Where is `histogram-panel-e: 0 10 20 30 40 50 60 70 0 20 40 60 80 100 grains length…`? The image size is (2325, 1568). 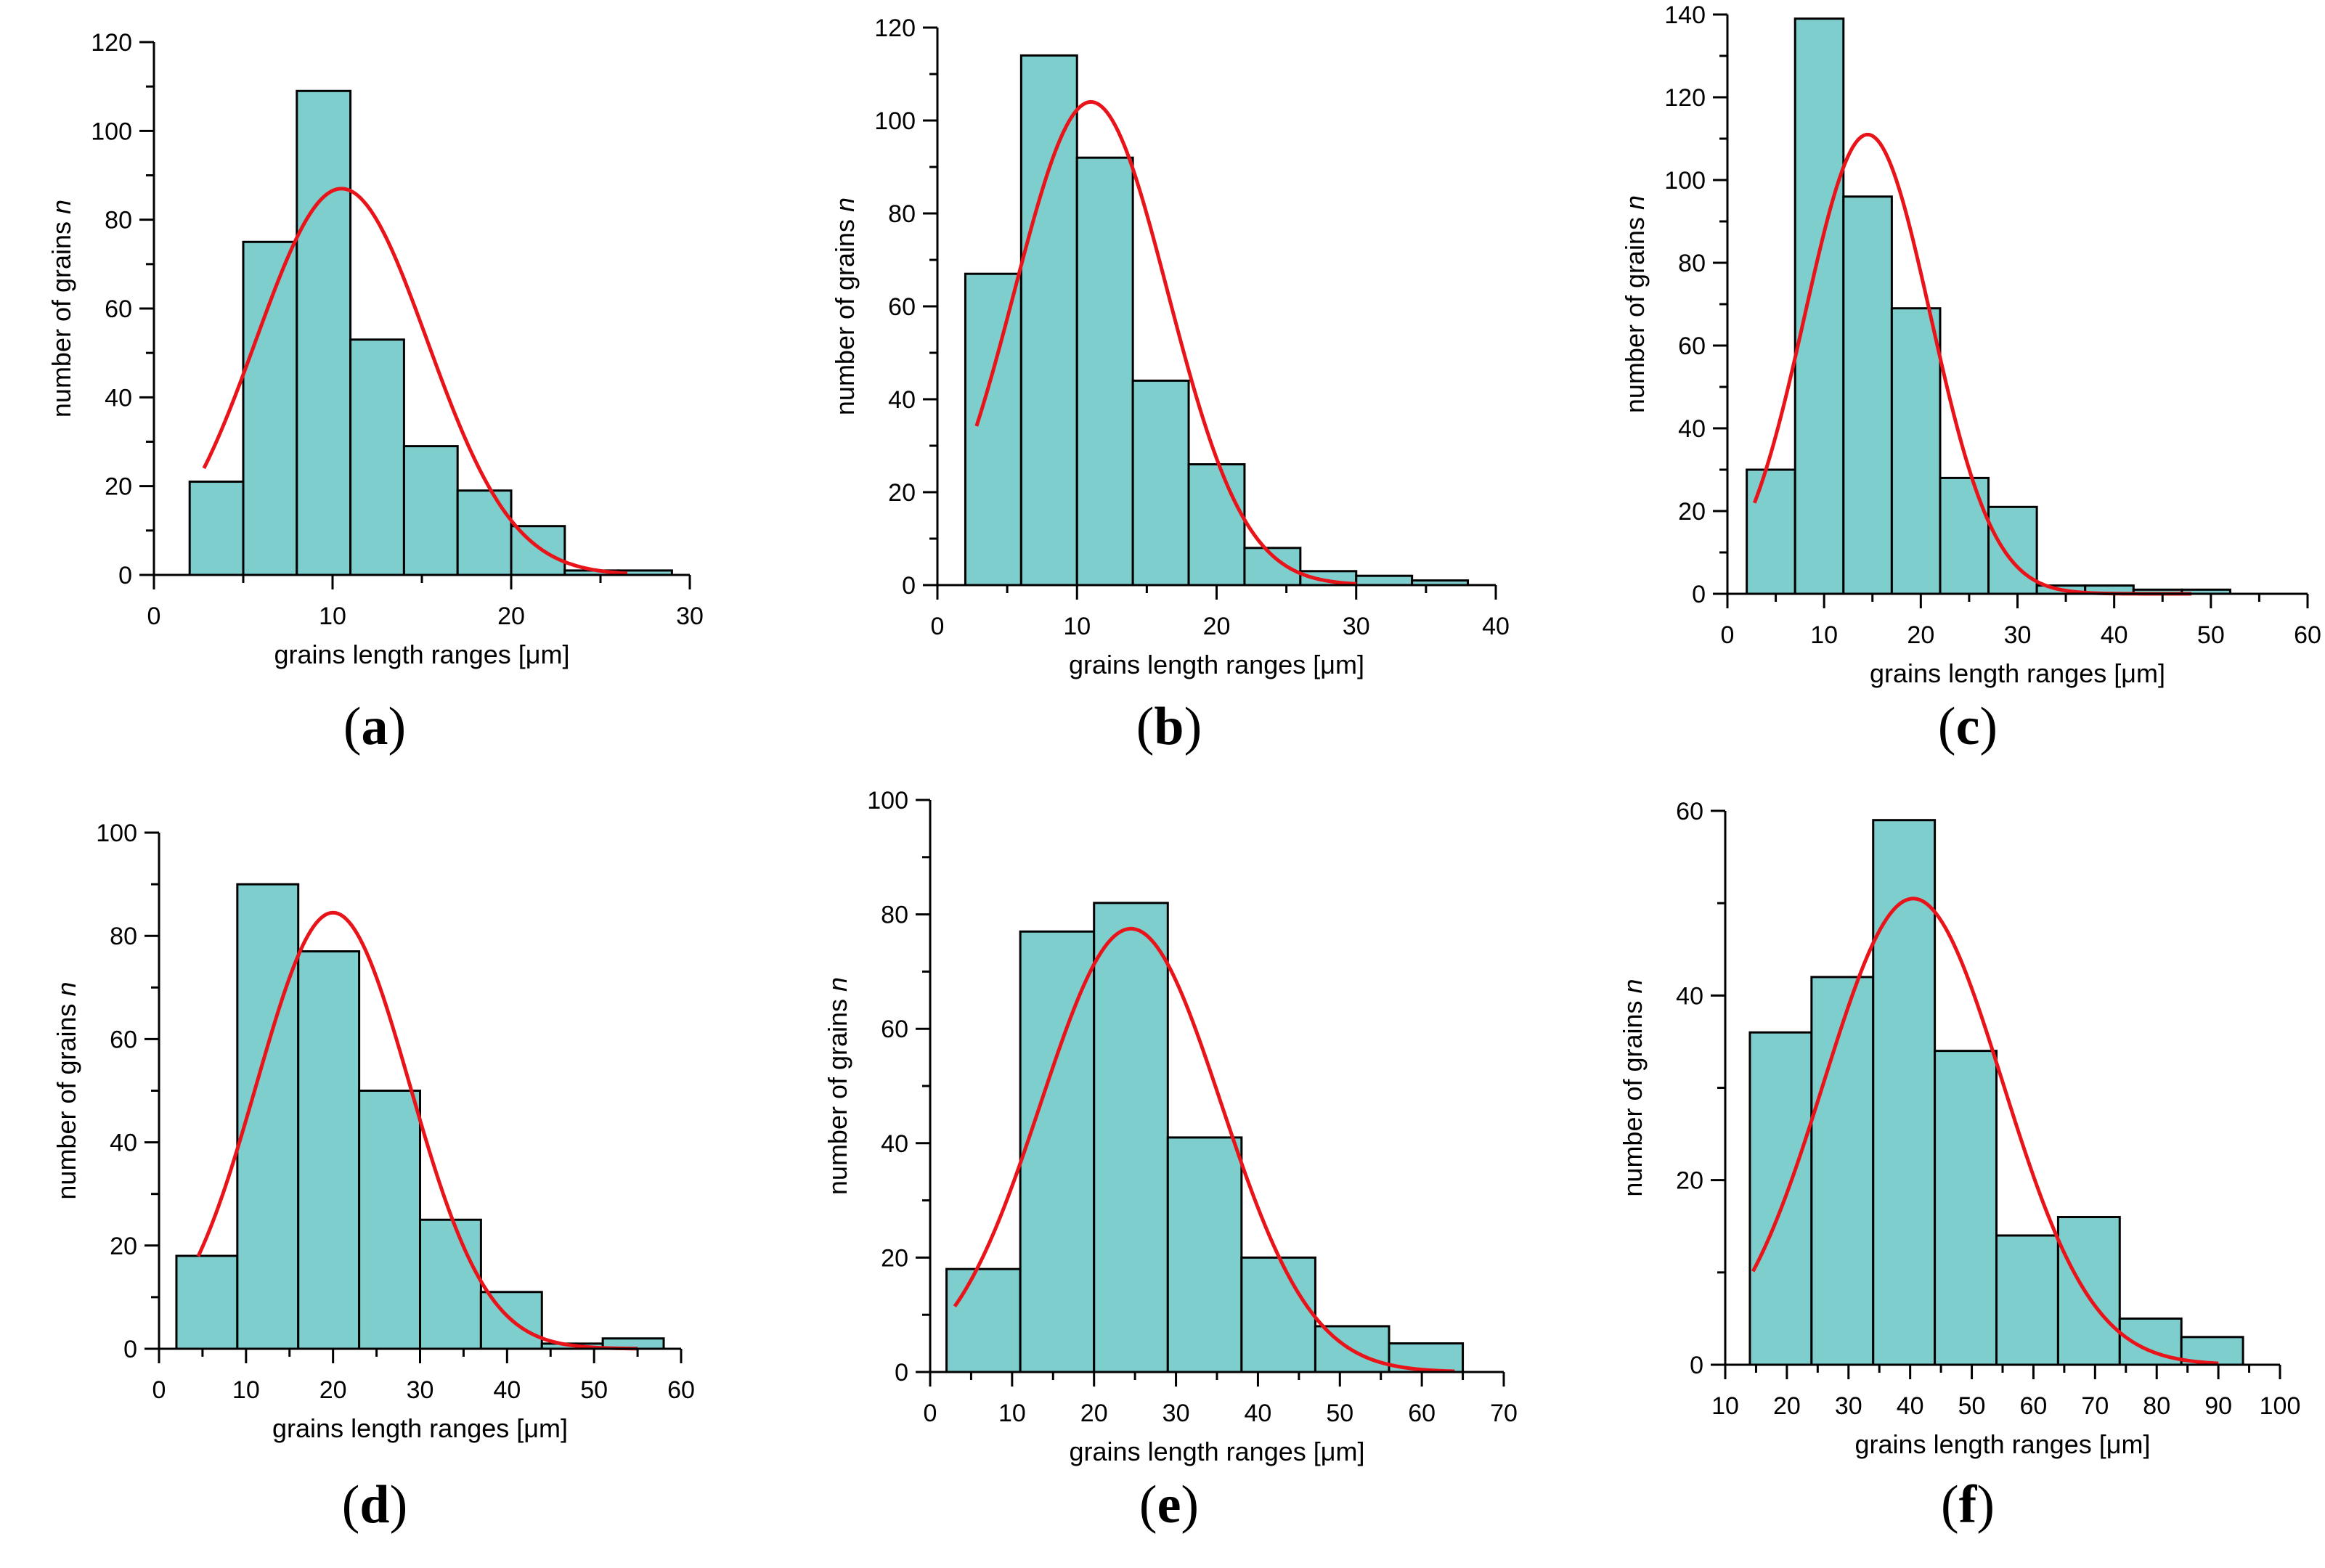
histogram-panel-e: 0 10 20 30 40 50 60 70 0 20 40 60 80 100 grains length… is located at coordinates (1170, 1161).